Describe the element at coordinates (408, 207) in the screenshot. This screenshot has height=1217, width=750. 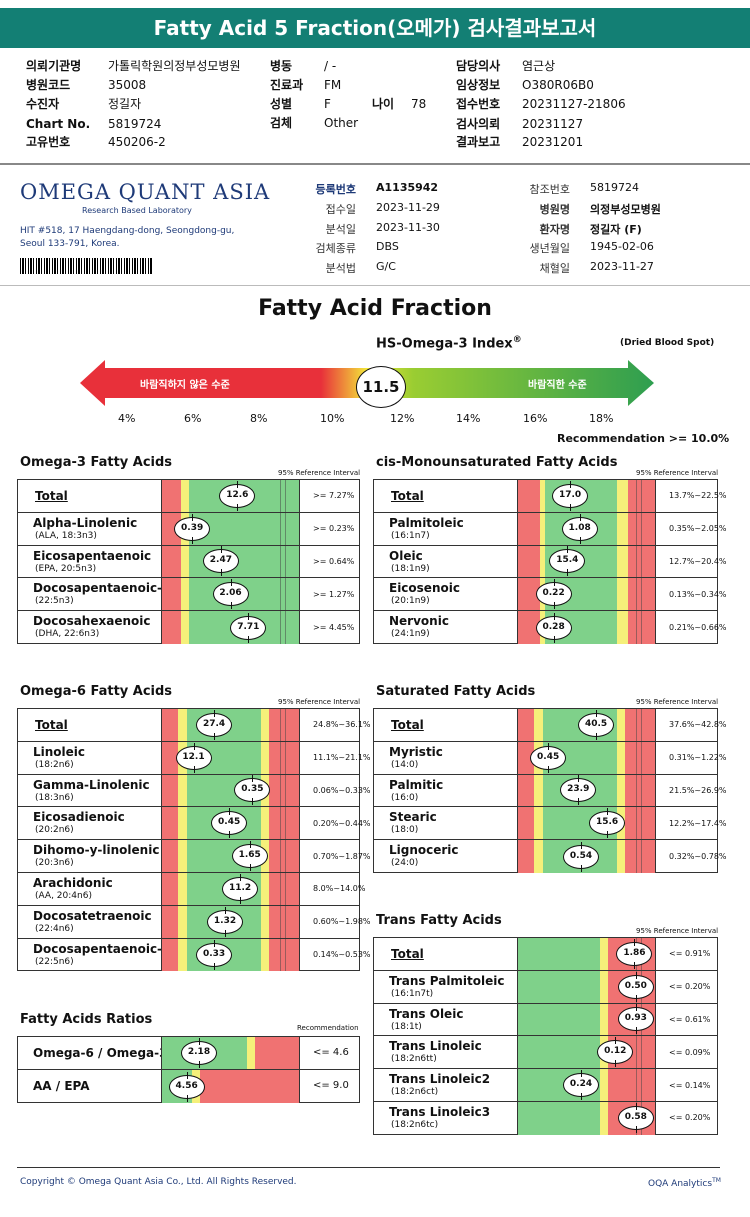
I see `lab-field-value: 2023-11-29` at that location.